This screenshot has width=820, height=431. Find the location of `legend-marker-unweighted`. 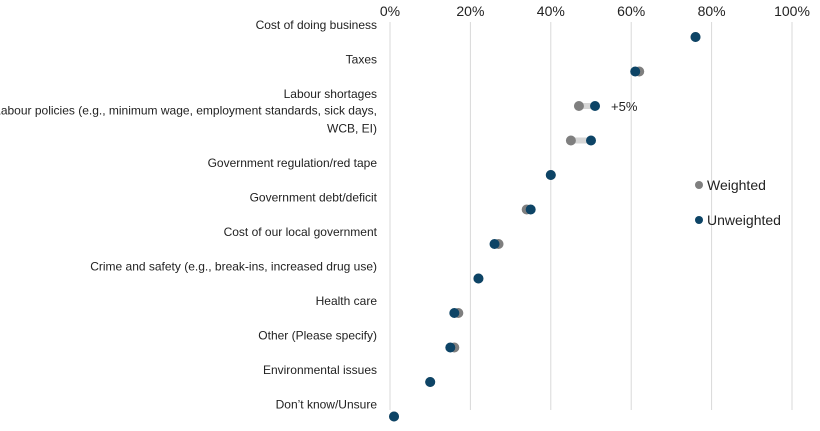

legend-marker-unweighted is located at coordinates (699, 220).